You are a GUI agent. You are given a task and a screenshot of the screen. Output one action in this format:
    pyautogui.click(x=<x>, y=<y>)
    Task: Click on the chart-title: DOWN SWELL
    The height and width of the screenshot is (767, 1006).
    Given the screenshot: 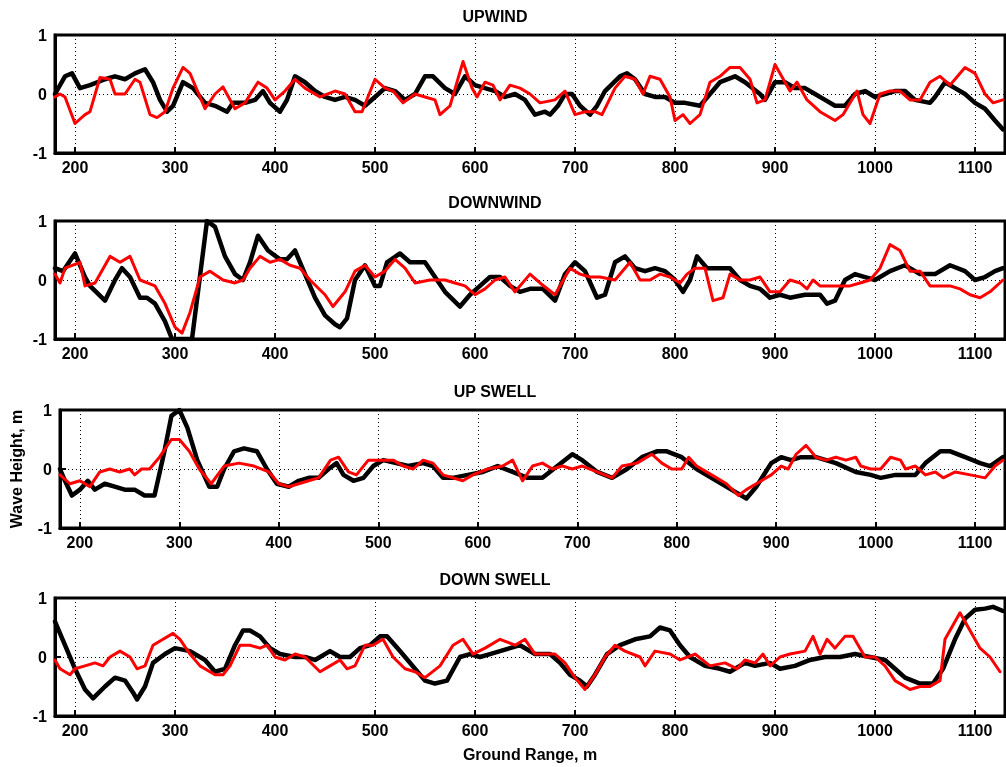 What is the action you would take?
    pyautogui.click(x=495, y=579)
    